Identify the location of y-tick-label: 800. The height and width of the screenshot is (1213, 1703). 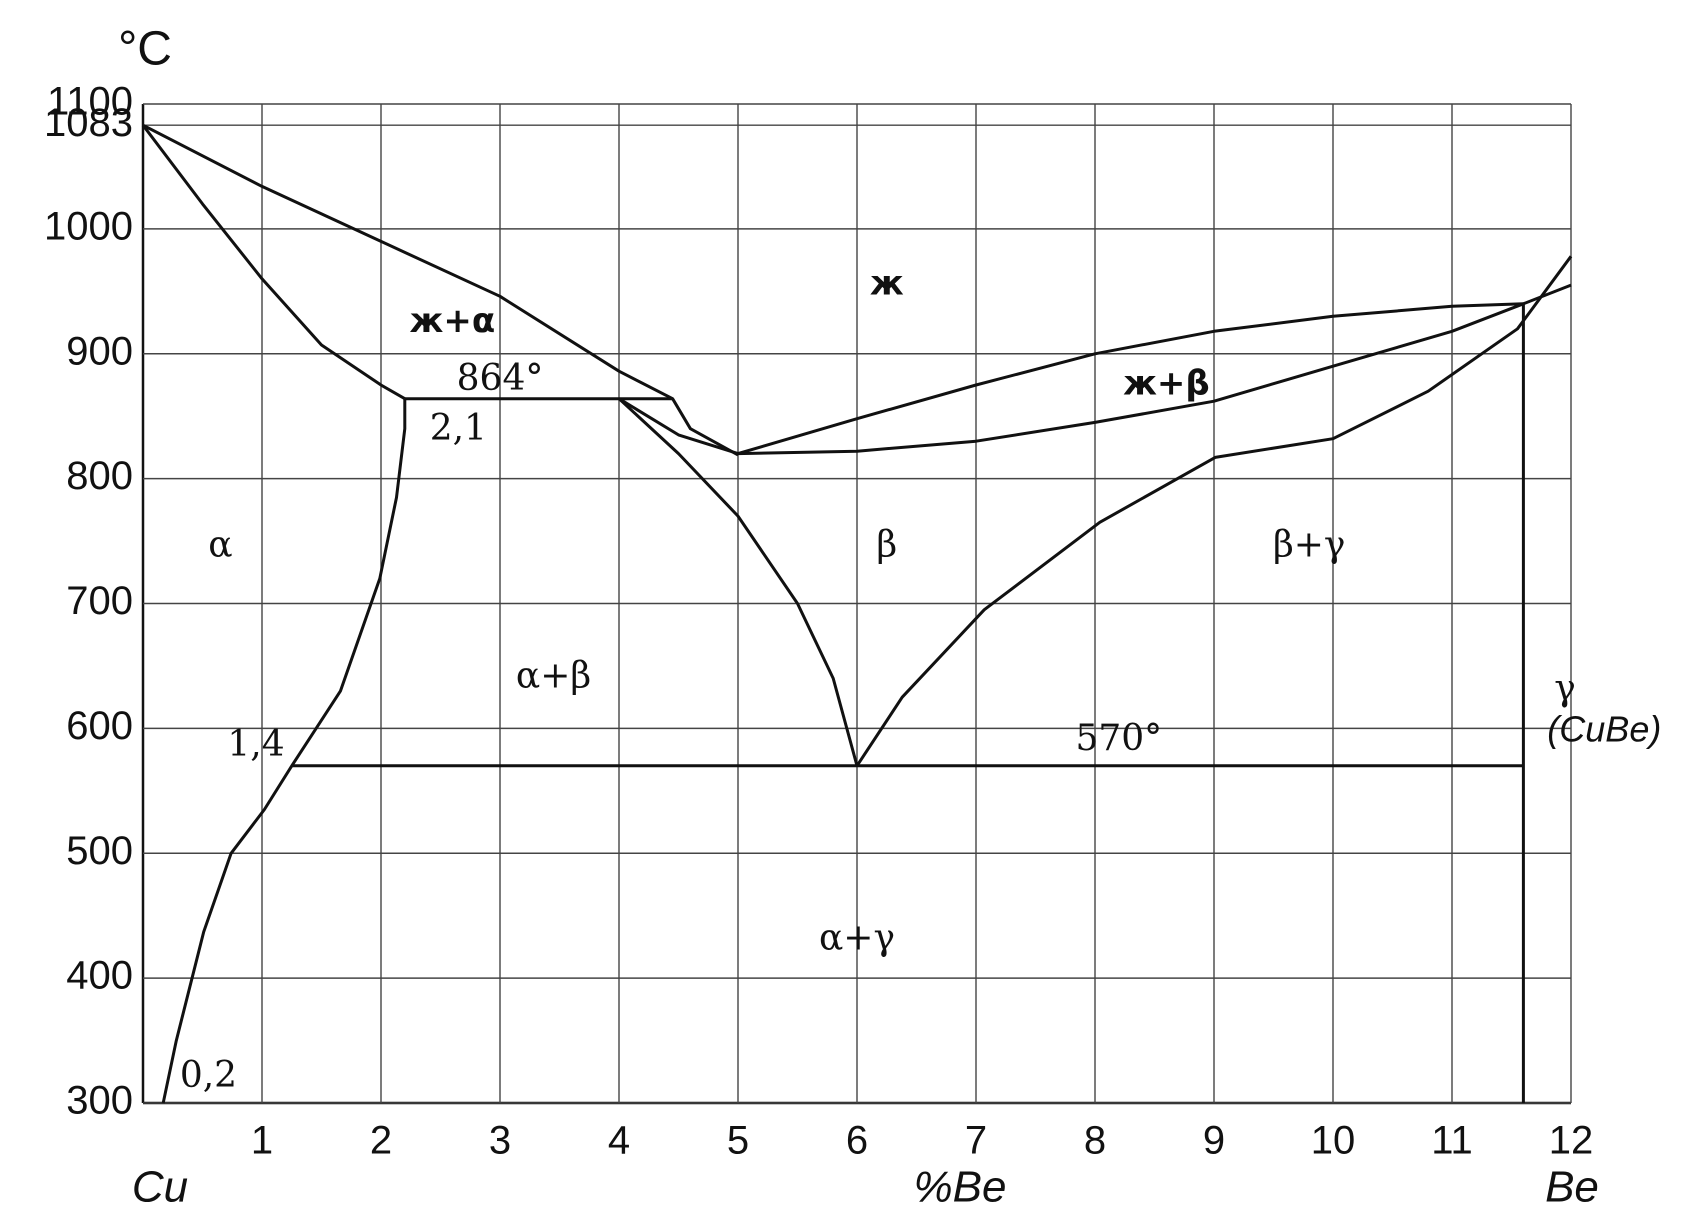
(99, 476).